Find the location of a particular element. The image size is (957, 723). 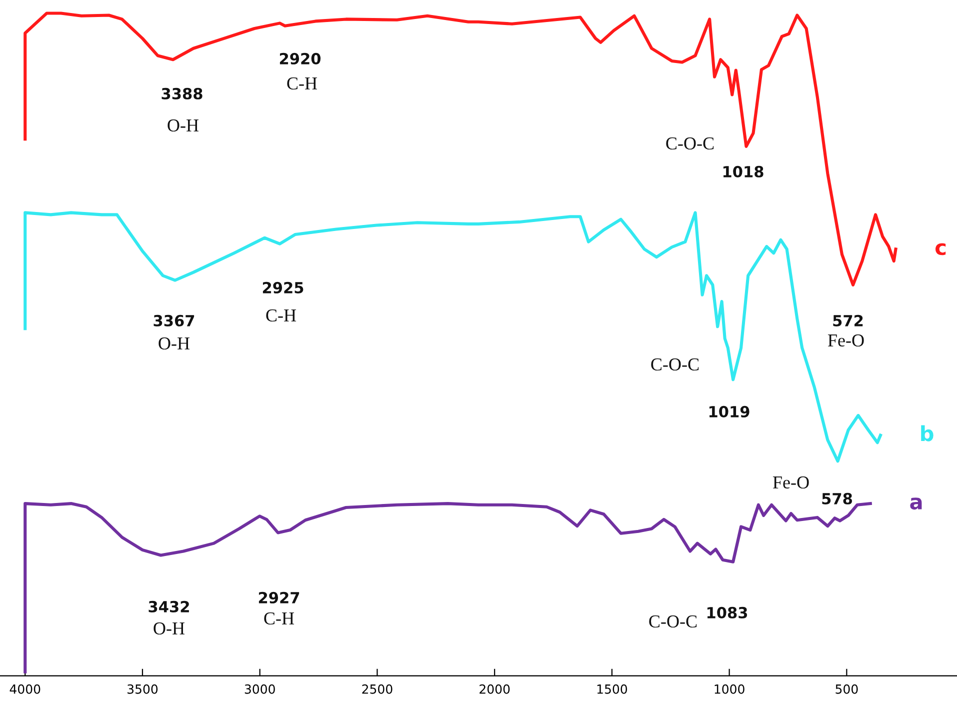

x-tick-label: 4000 is located at coordinates (25, 689).